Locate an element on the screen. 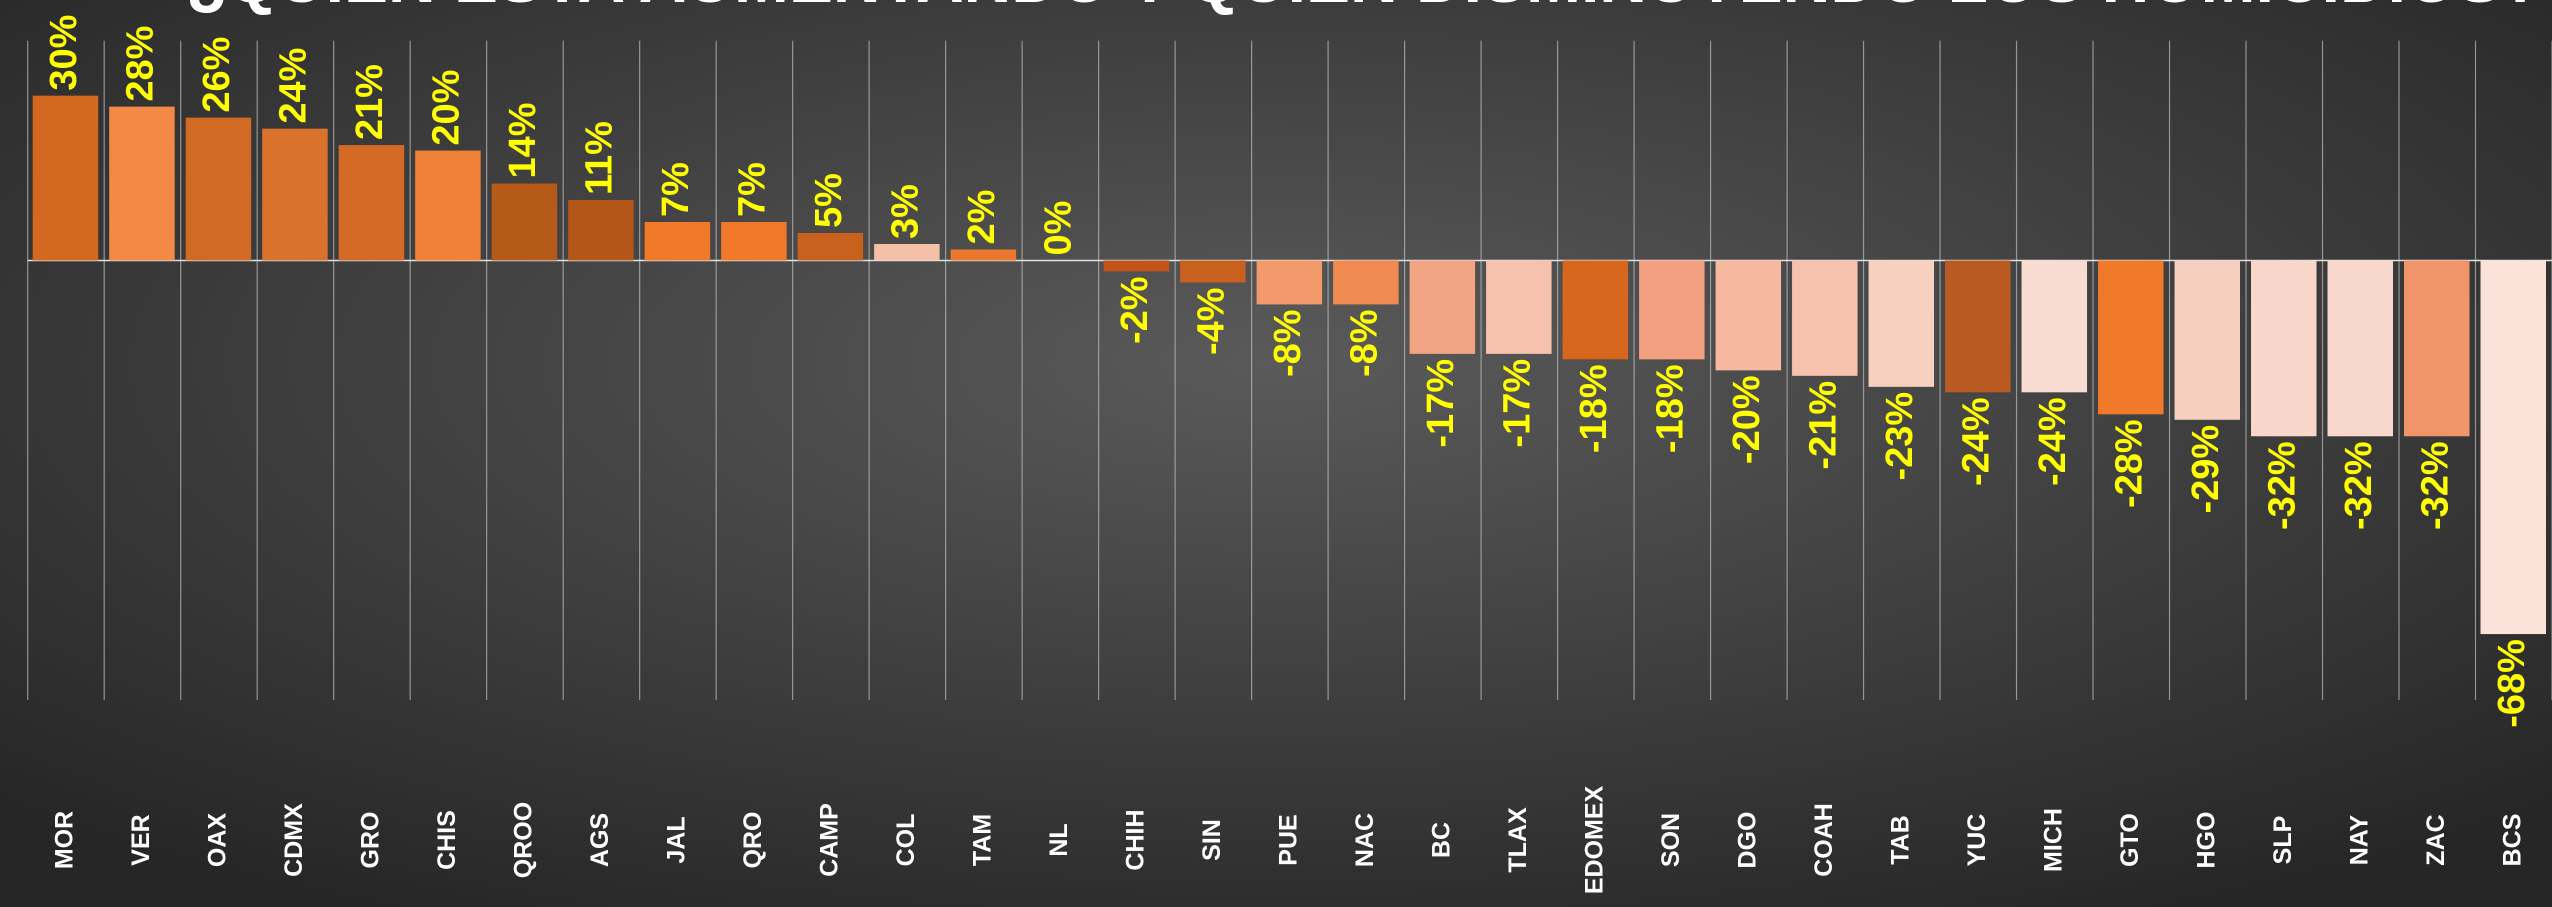 Image resolution: width=2552 pixels, height=907 pixels. x-tick-label: AGS is located at coordinates (600, 840).